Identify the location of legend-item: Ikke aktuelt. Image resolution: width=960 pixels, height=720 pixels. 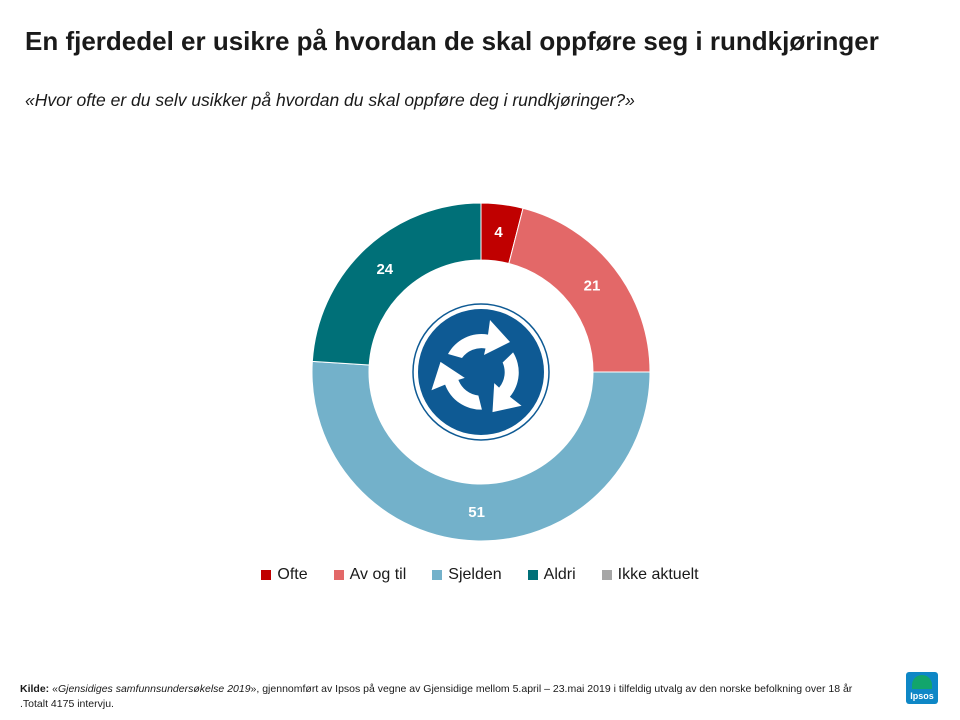
(650, 575).